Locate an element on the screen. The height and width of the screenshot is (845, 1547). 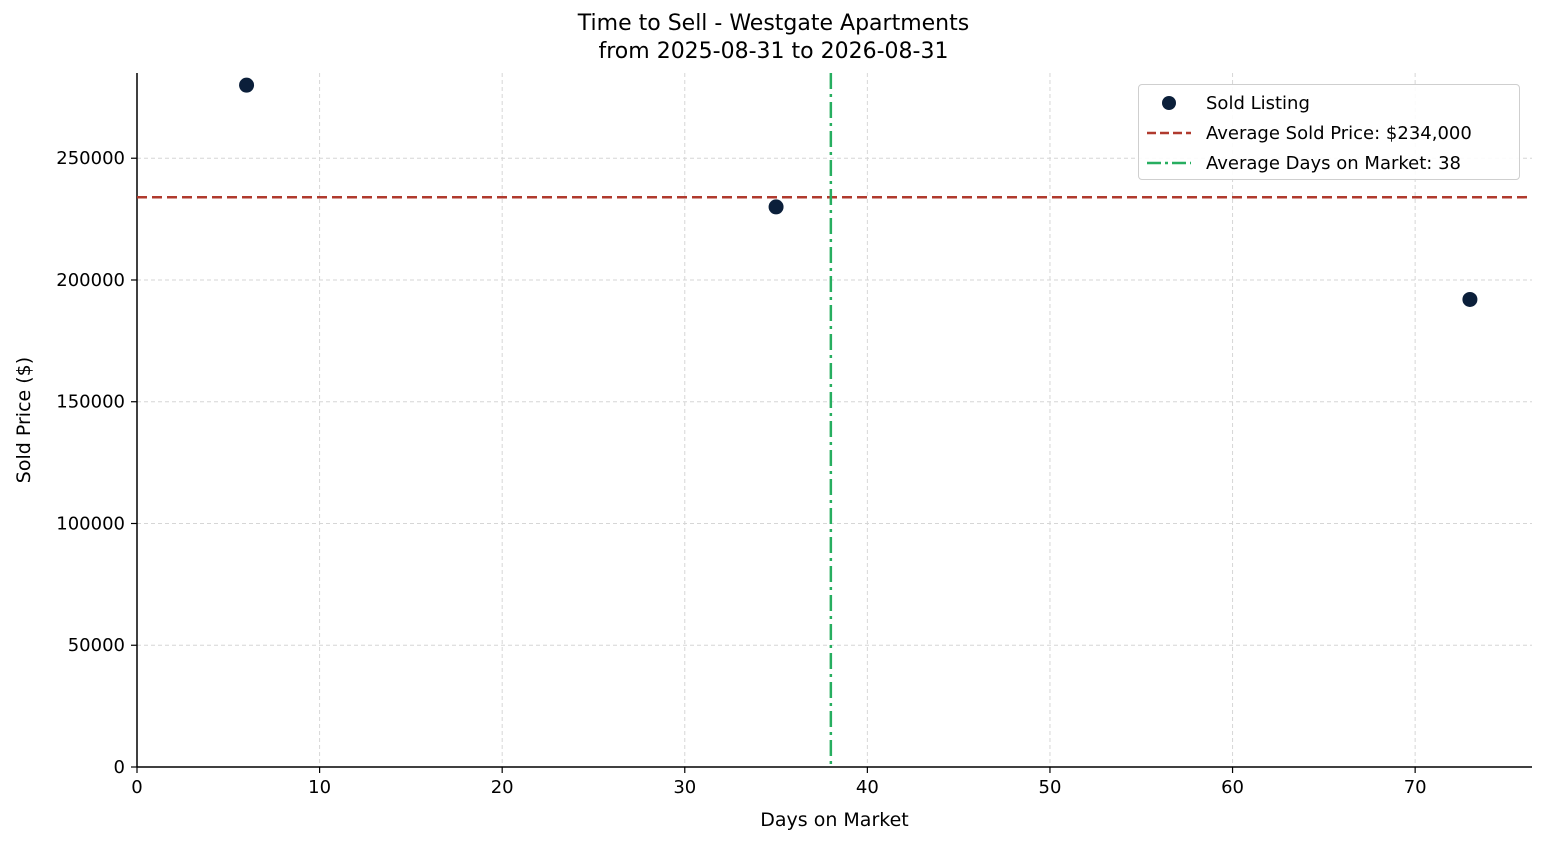
y-axis-title: Sold Price ($) is located at coordinates (24, 420).